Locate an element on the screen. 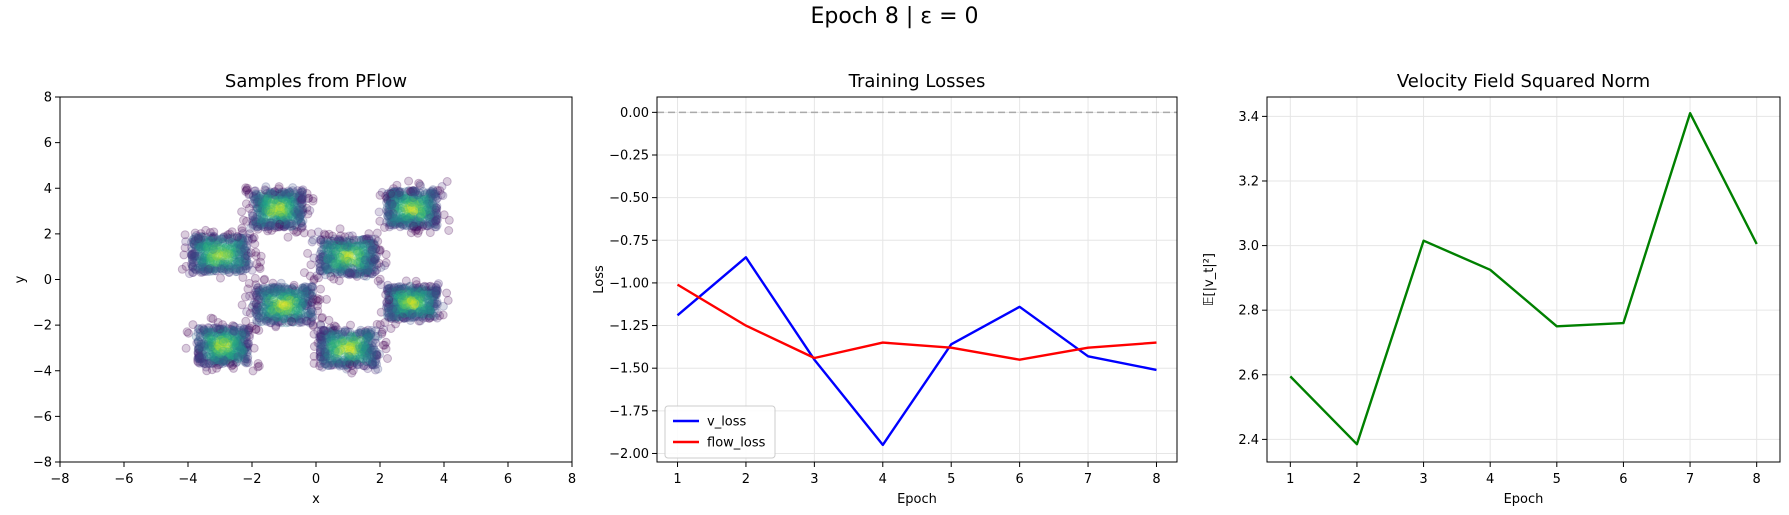  chart-1-title: Samples from PFlow is located at coordinates (316, 81).